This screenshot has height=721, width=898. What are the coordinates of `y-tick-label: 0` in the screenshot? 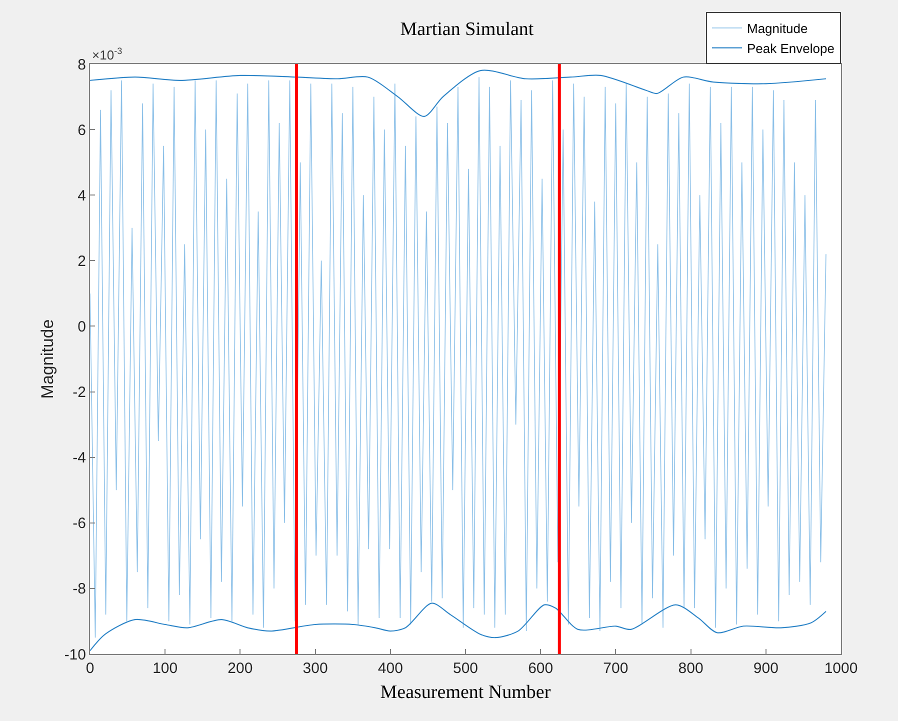 It's located at (82, 327).